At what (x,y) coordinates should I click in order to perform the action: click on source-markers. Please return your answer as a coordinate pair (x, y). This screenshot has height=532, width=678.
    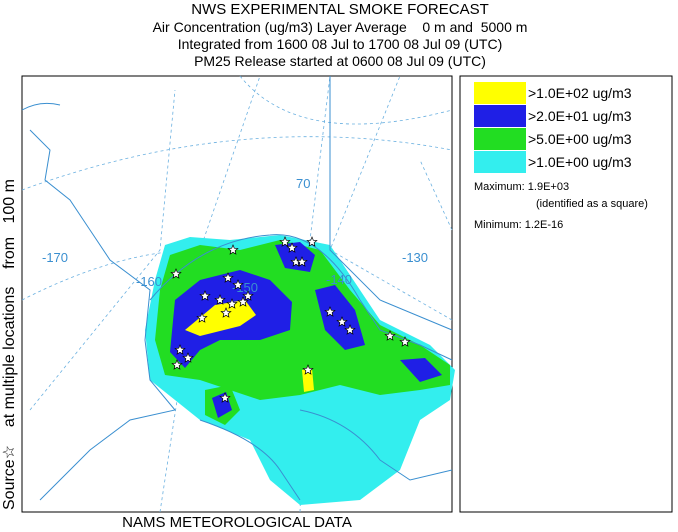
    Looking at the image, I should click on (290, 319).